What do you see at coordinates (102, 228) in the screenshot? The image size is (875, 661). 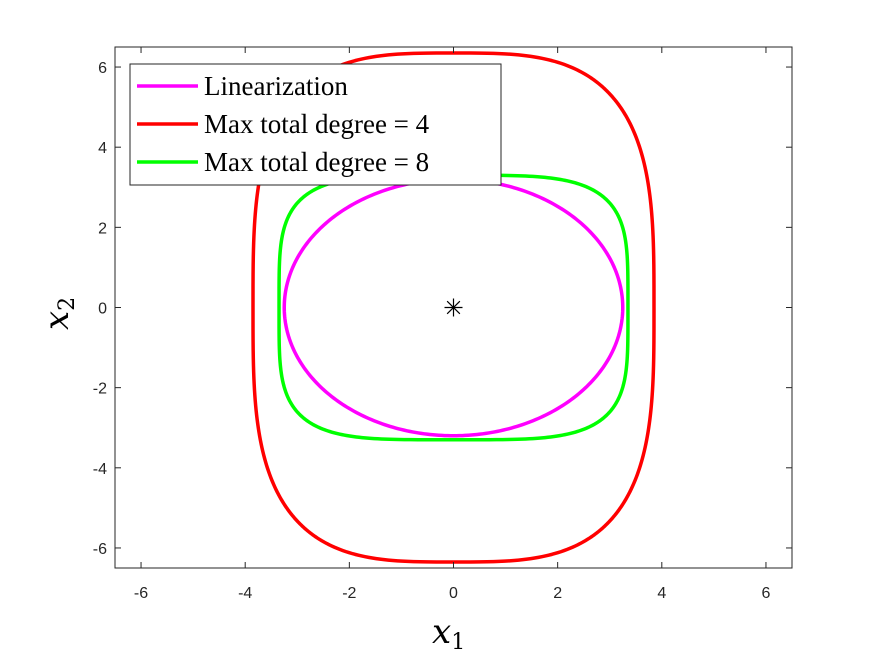 I see `y-tick-label: 2` at bounding box center [102, 228].